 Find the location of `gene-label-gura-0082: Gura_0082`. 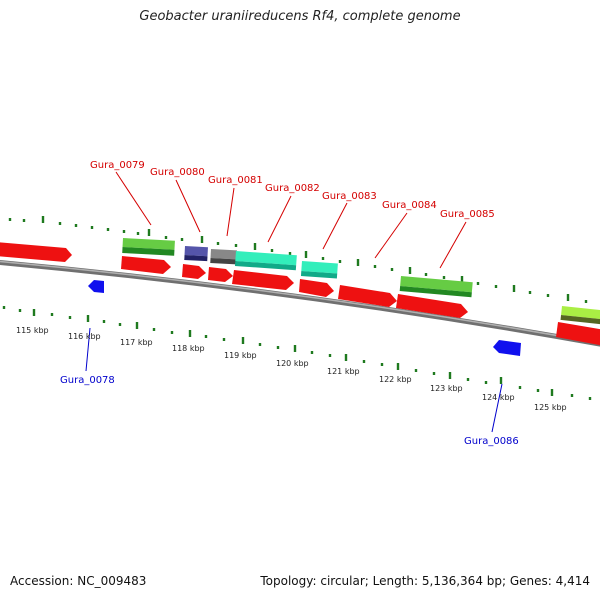

gene-label-gura-0082: Gura_0082 is located at coordinates (292, 188).